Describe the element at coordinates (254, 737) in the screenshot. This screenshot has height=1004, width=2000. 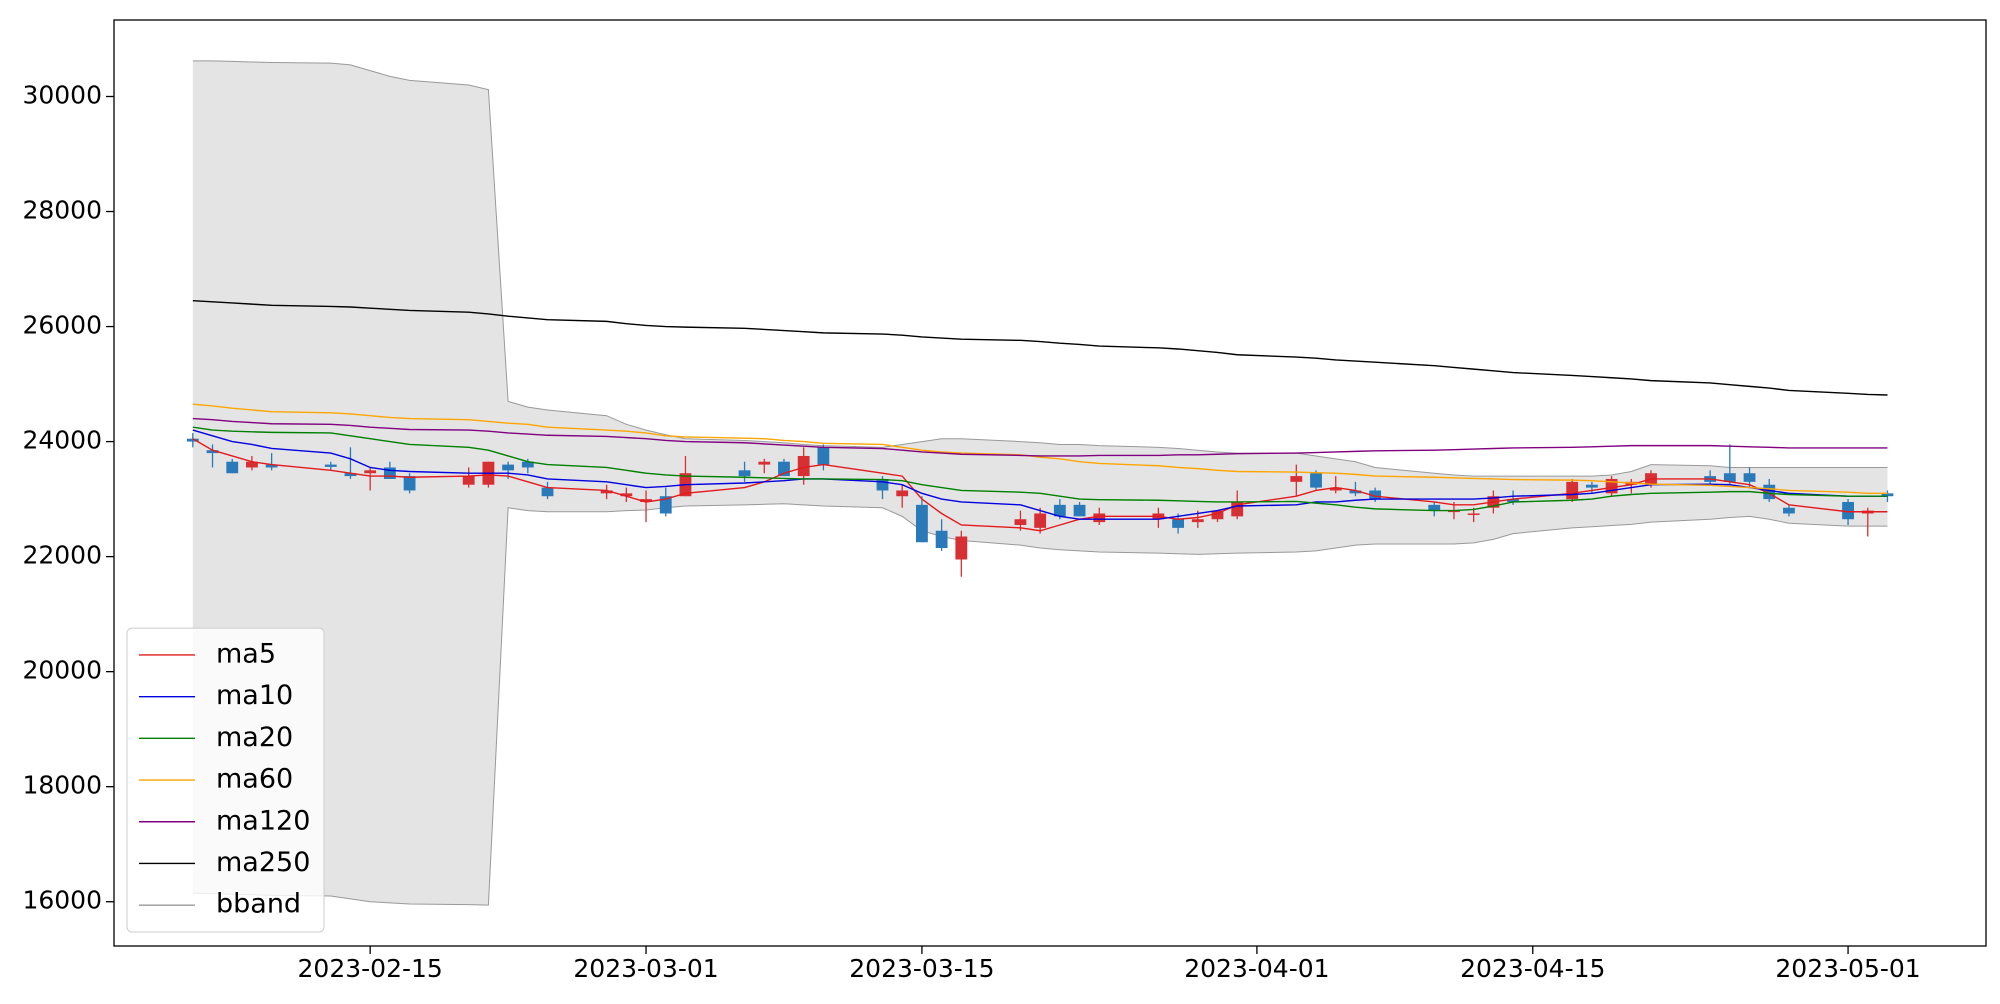
I see `legend-label: ma20` at that location.